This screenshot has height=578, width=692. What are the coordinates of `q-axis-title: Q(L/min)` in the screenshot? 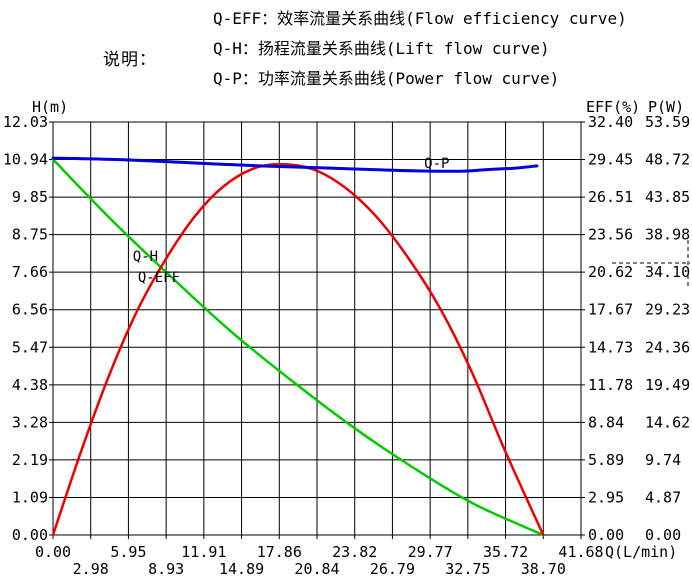 It's located at (641, 552).